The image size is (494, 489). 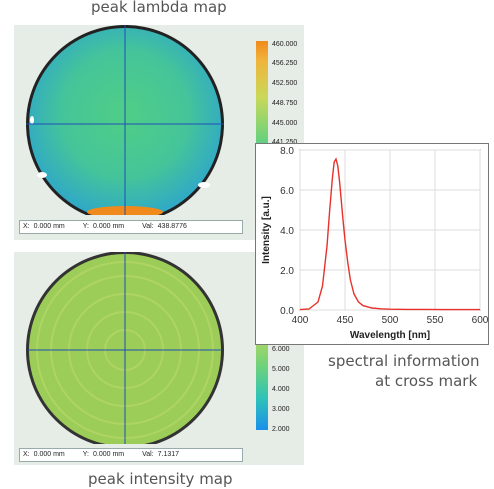 What do you see at coordinates (285, 103) in the screenshot?
I see `lambda-colorbar-tick: 448.750` at bounding box center [285, 103].